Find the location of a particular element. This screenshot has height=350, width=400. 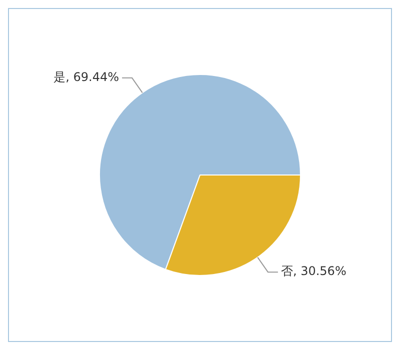

slice-label: 是, 69.44% is located at coordinates (87, 77).